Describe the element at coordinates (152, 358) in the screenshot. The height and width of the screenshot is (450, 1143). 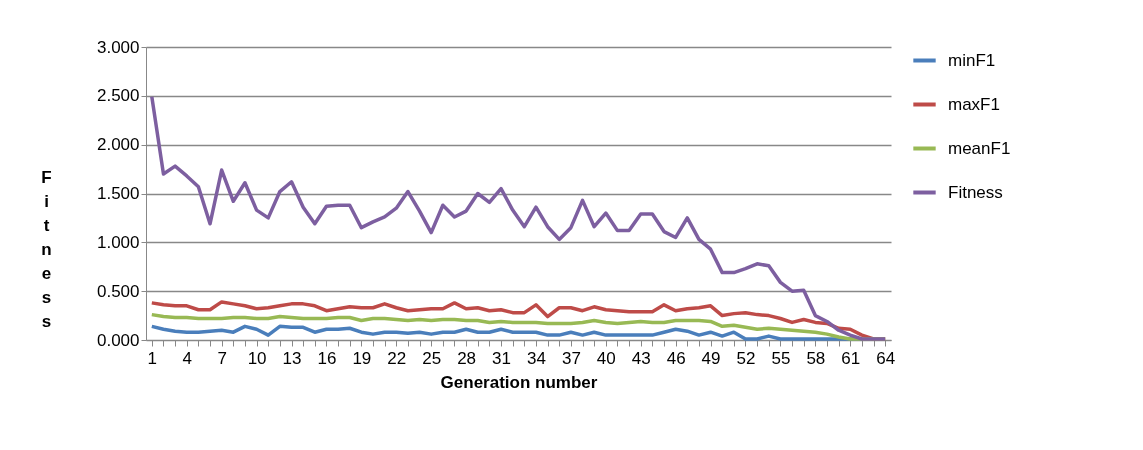
I see `x-tick-label: 1` at that location.